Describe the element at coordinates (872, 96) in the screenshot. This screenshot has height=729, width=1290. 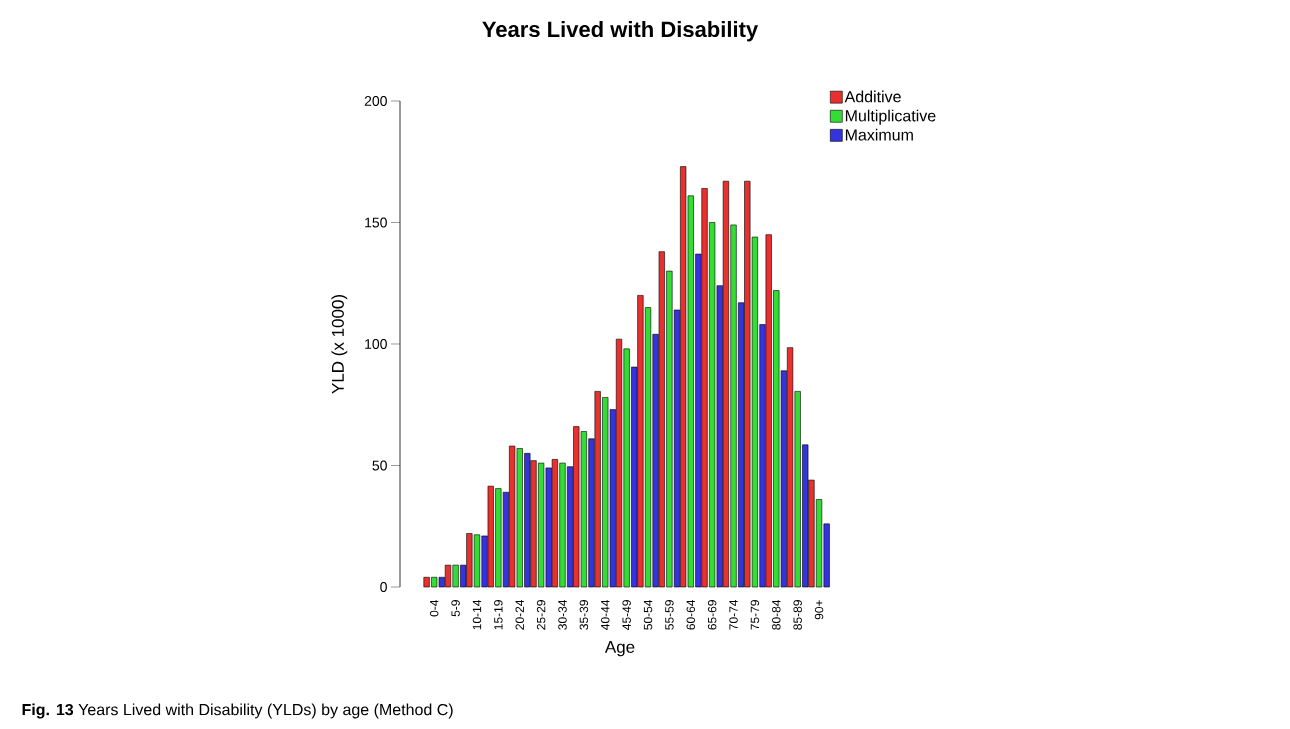
I see `legend-label: Additive` at that location.